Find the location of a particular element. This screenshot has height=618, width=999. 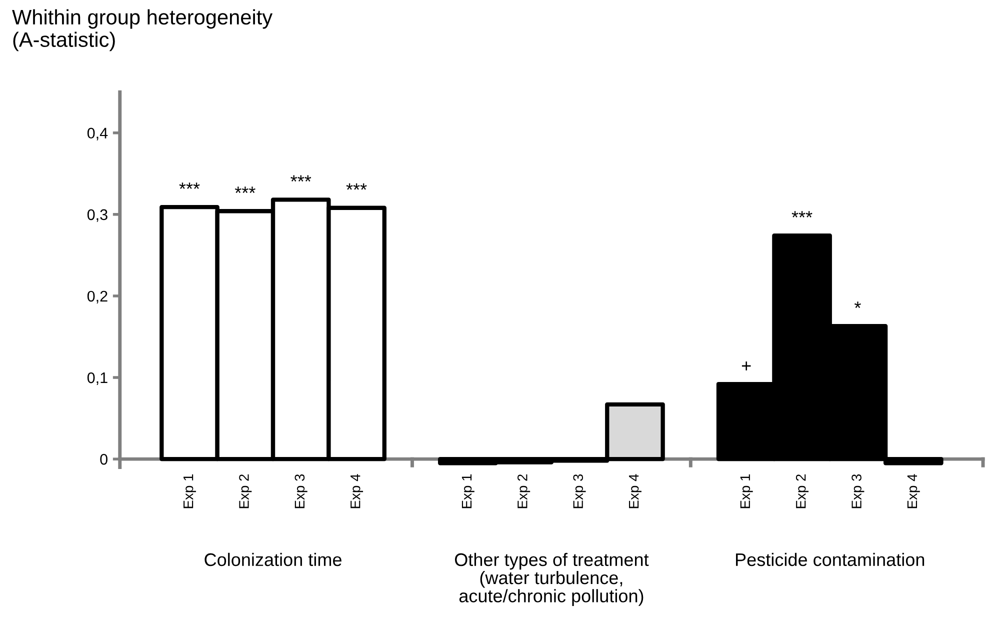

y-tick-label: 0,1 is located at coordinates (97, 378).